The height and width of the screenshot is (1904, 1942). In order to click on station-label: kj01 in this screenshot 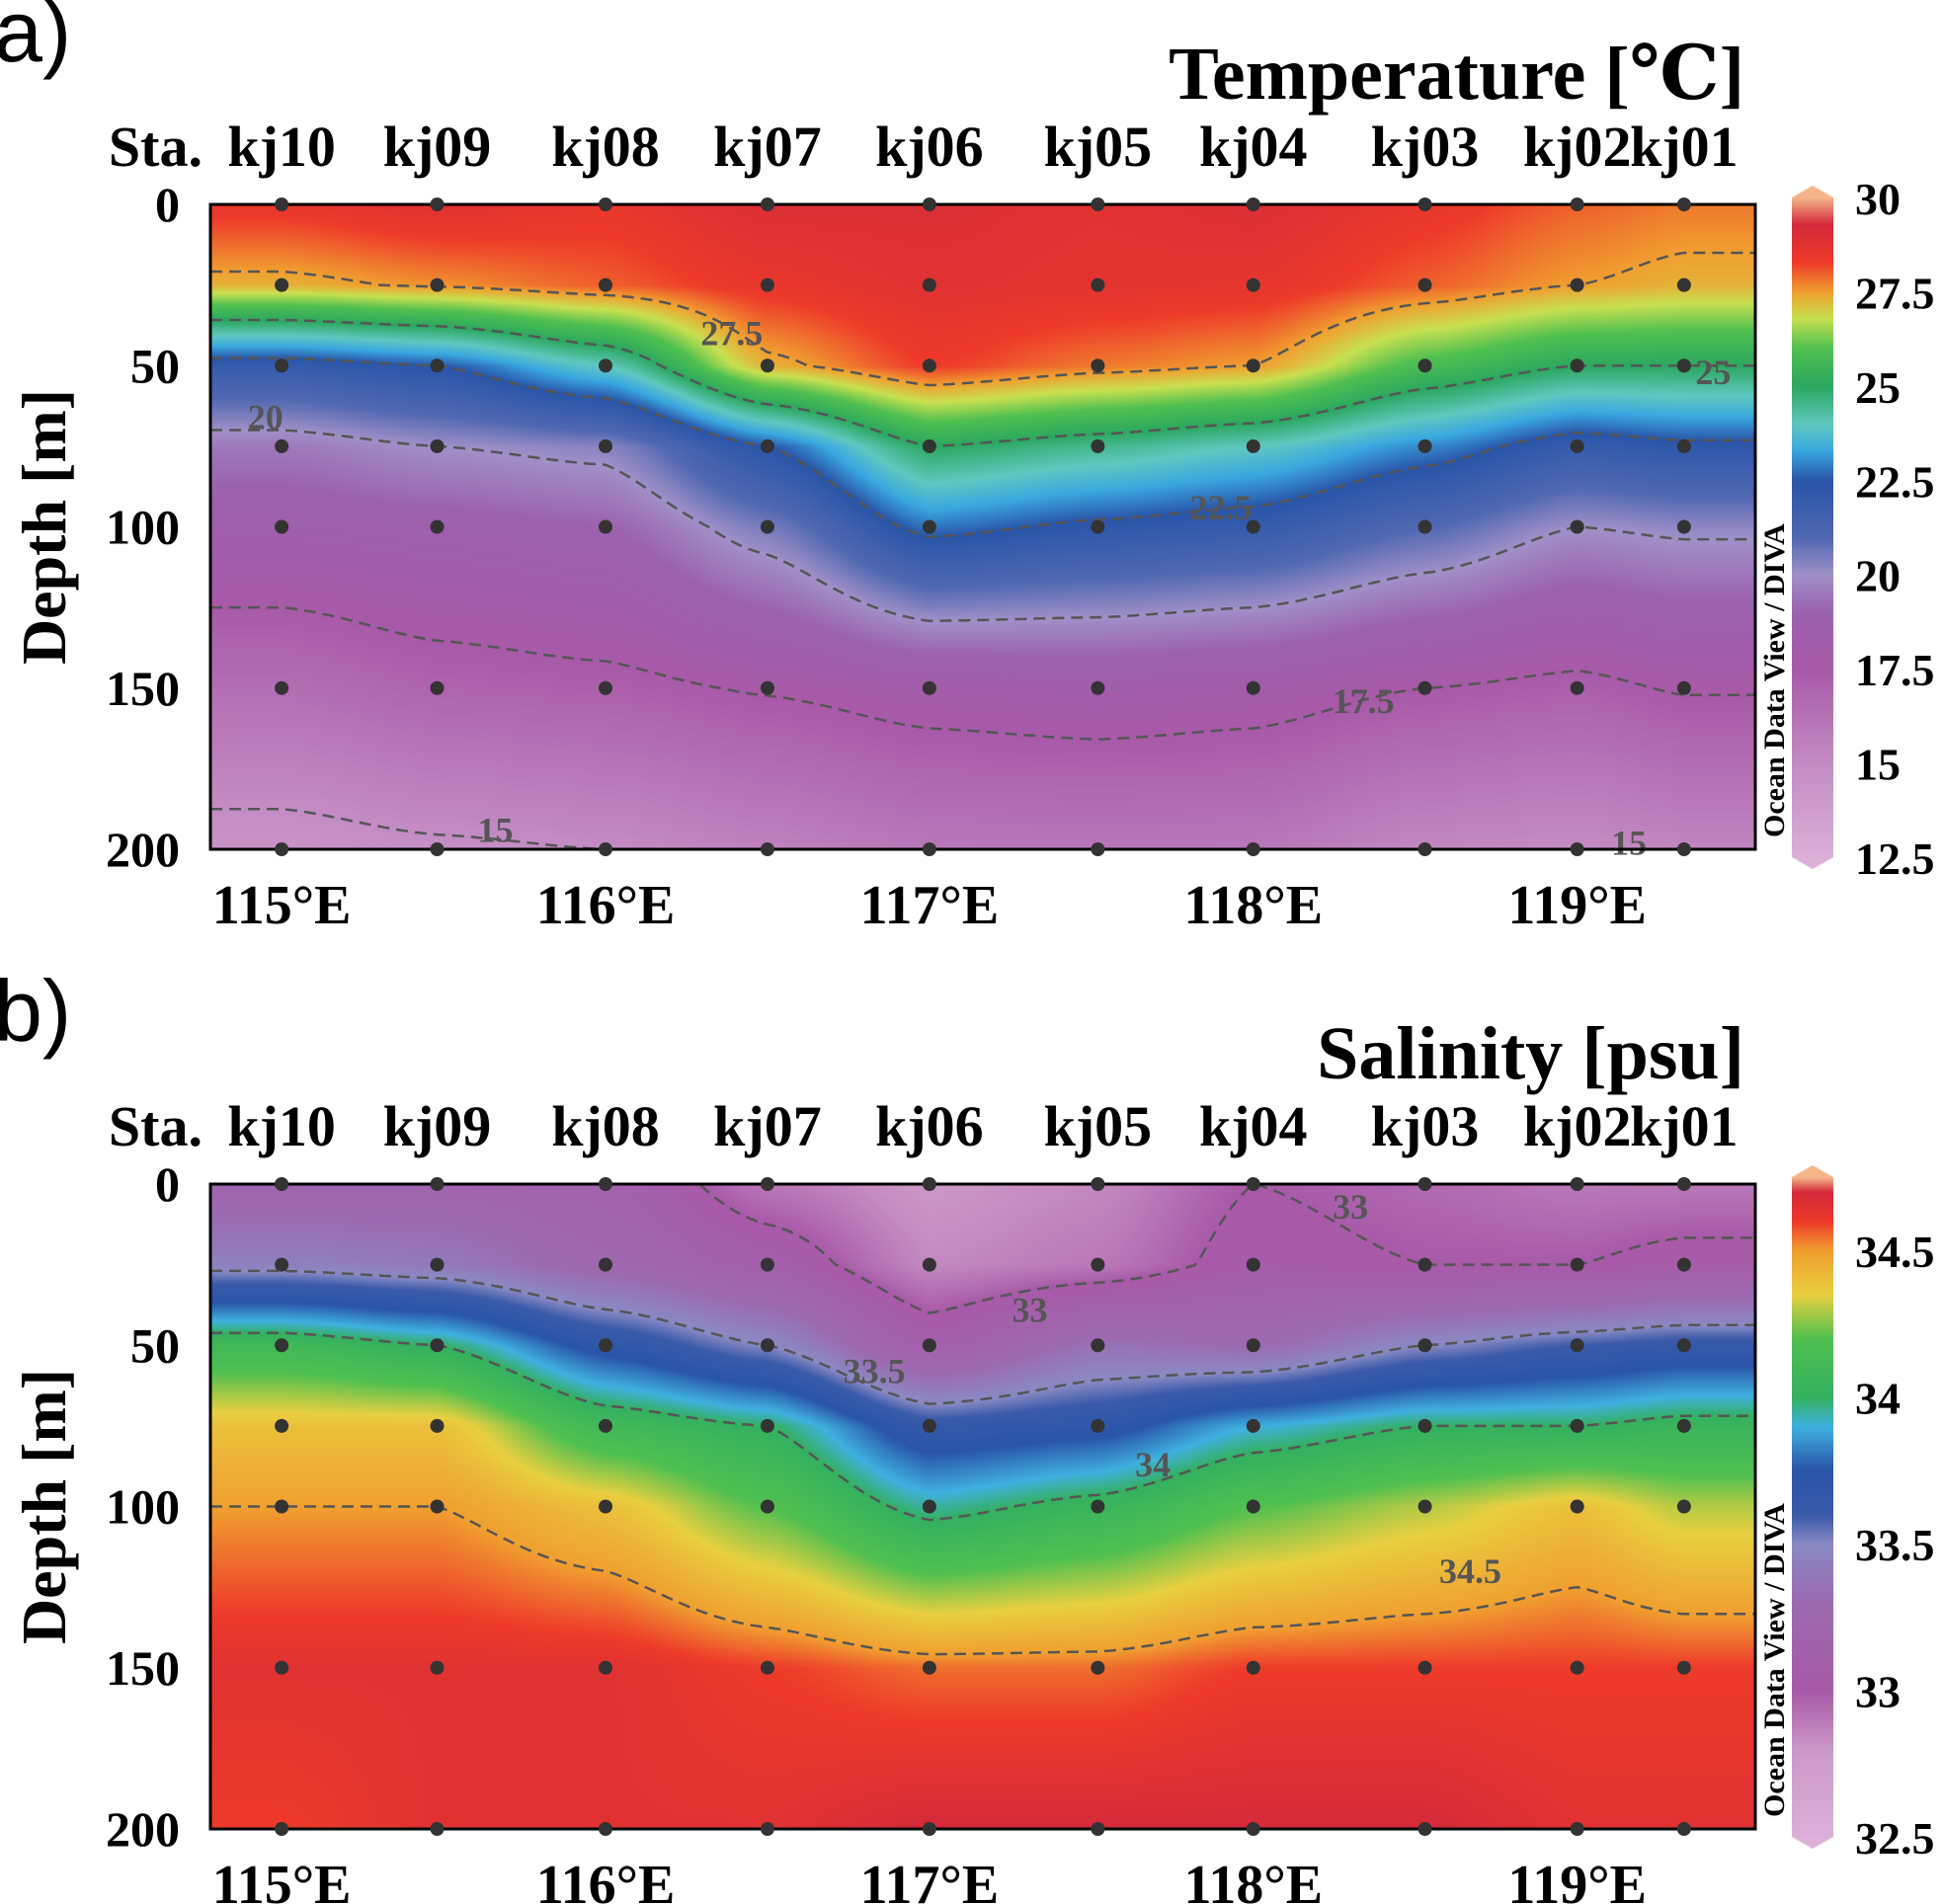, I will do `click(1684, 147)`.